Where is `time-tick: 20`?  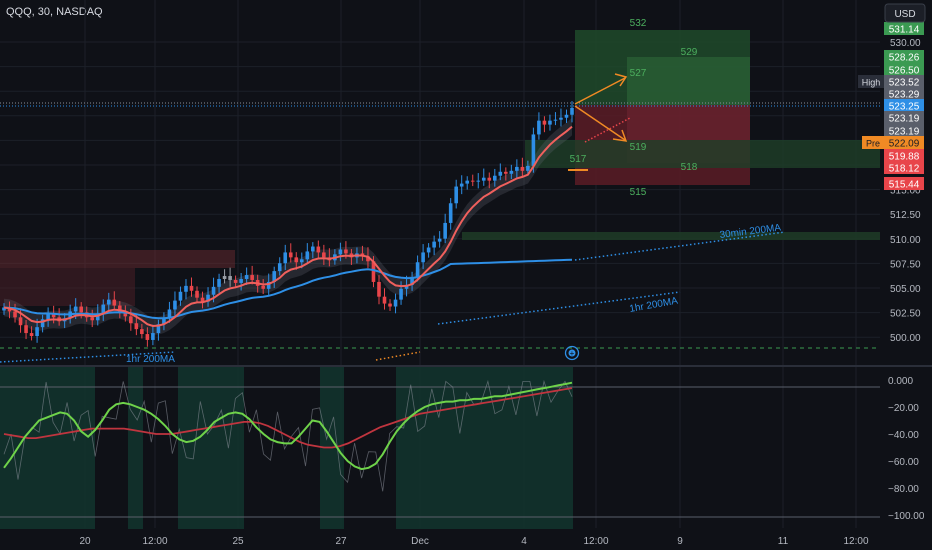 time-tick: 20 is located at coordinates (85, 541).